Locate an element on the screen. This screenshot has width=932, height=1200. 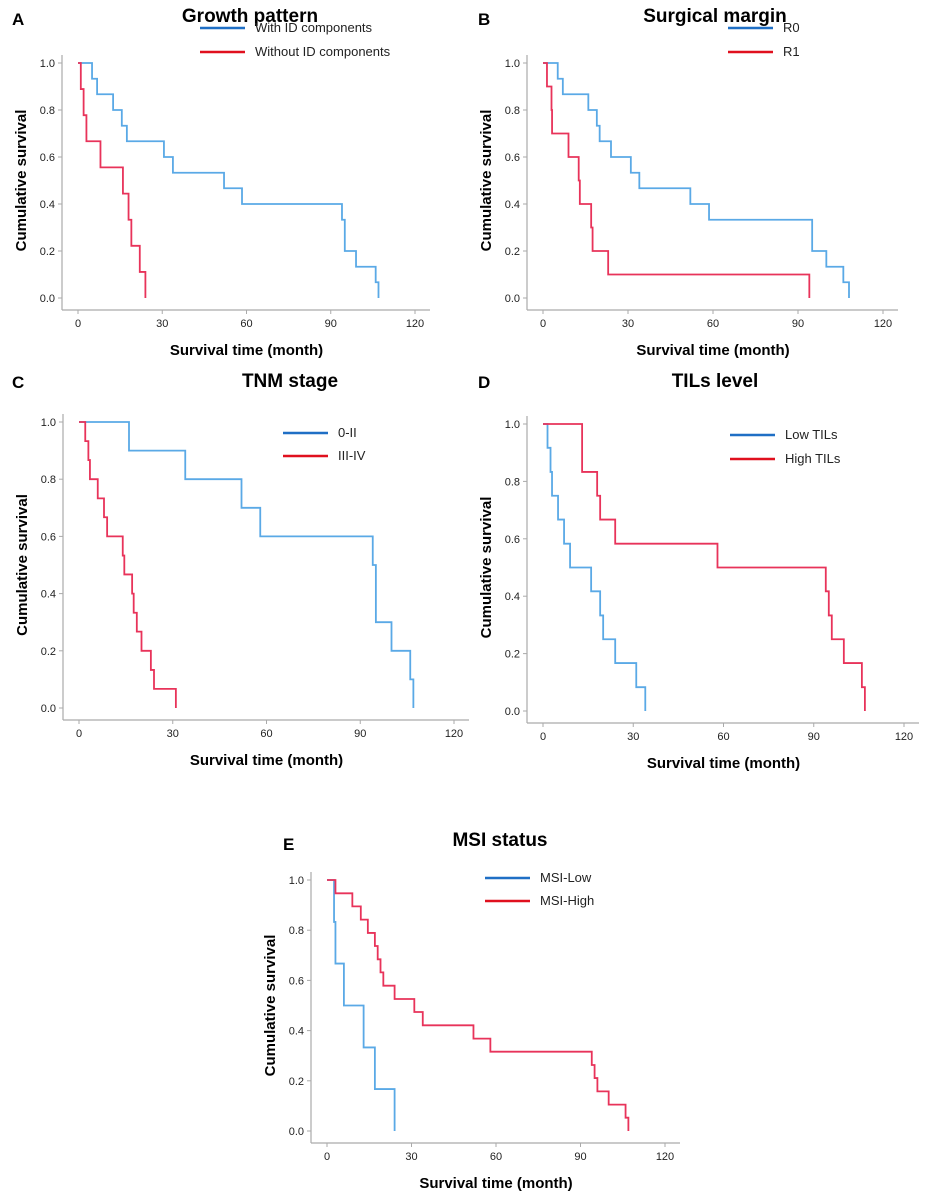
panel-label: A is located at coordinates (18, 19).